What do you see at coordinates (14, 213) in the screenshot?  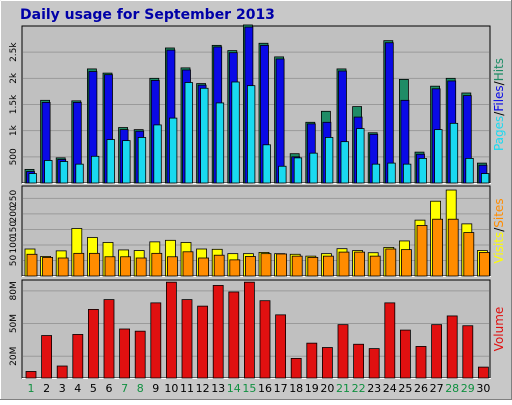 I see `middle-y-tick-label: 200` at bounding box center [14, 213].